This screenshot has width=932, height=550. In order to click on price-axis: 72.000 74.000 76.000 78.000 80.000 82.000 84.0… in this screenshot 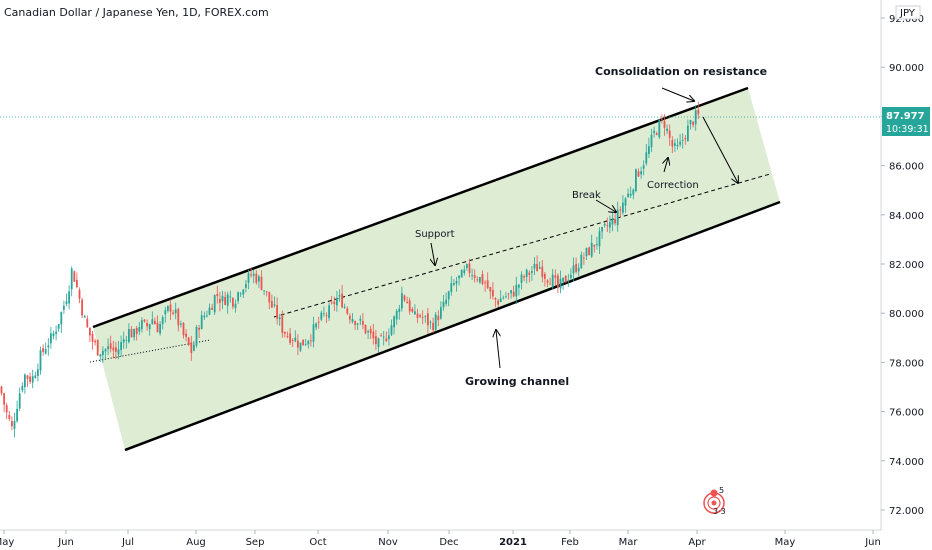, I will do `click(902, 265)`.